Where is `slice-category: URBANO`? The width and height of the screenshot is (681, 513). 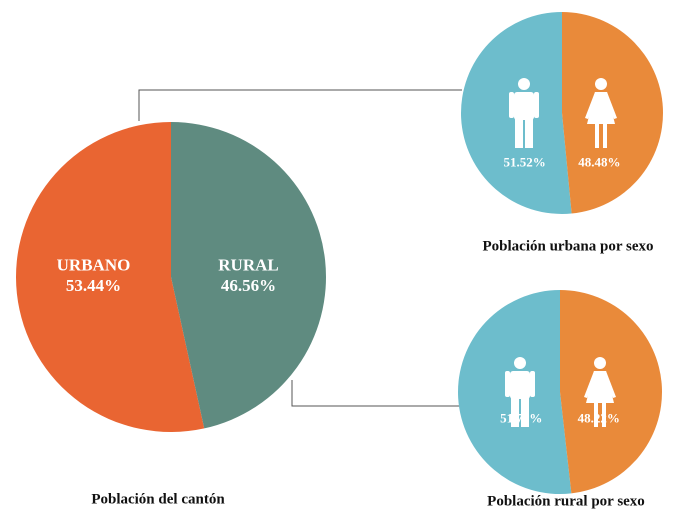
slice-category: URBANO is located at coordinates (94, 265).